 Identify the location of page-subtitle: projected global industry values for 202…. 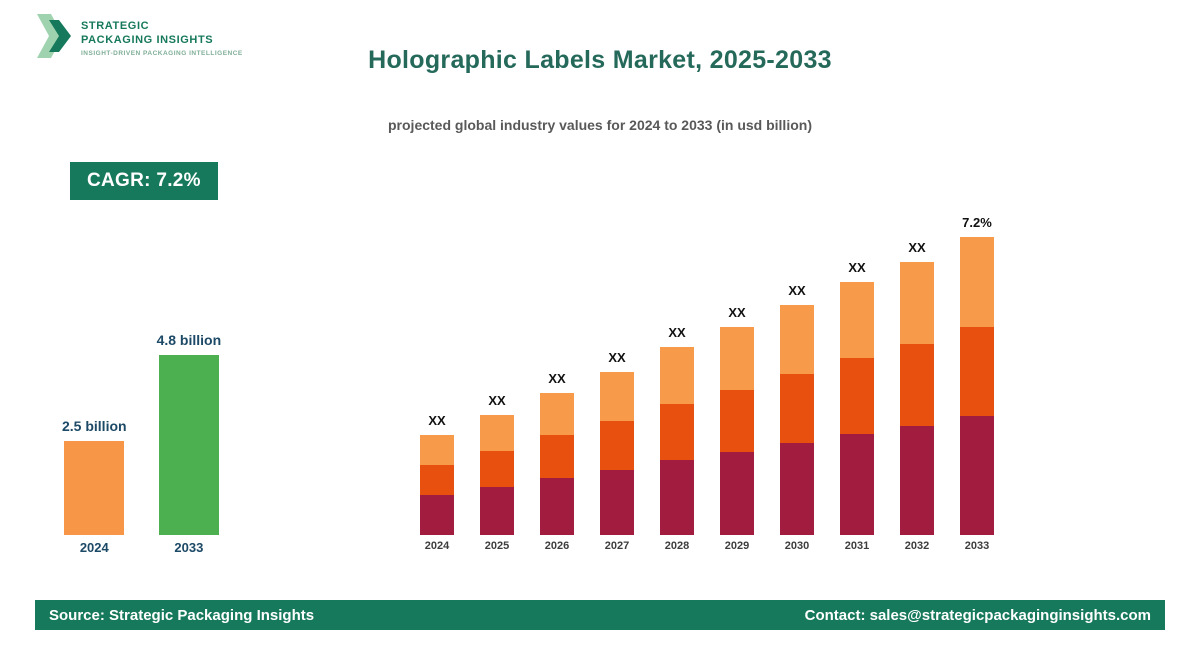
(600, 125).